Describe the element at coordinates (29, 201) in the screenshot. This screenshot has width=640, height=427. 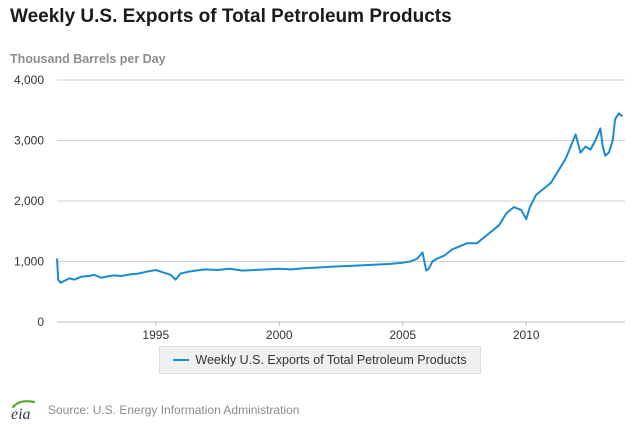
I see `y-tick-label: 2,000` at that location.